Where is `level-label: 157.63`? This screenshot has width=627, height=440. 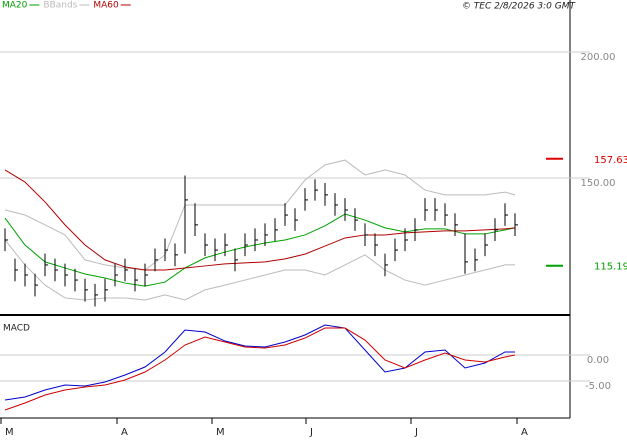 level-label: 157.63 is located at coordinates (610, 160).